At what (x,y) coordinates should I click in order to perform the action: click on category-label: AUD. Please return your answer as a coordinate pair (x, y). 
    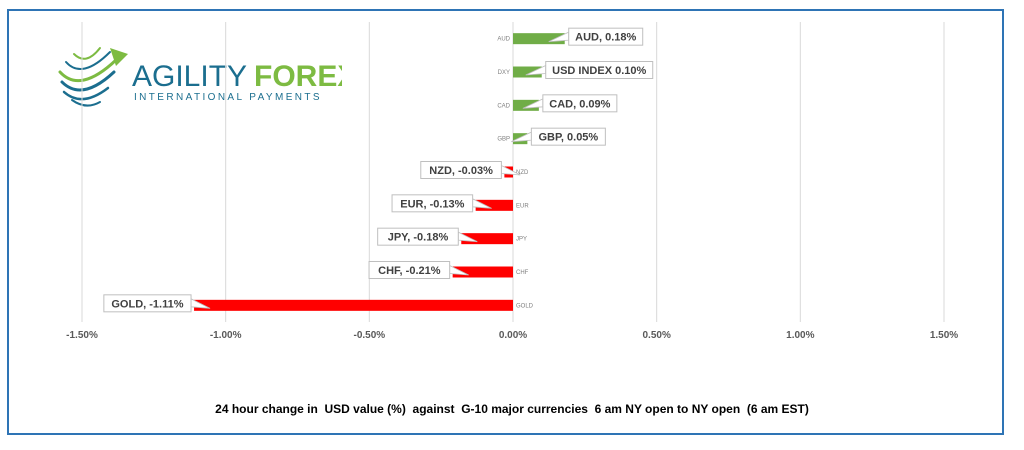
    Looking at the image, I should click on (503, 40).